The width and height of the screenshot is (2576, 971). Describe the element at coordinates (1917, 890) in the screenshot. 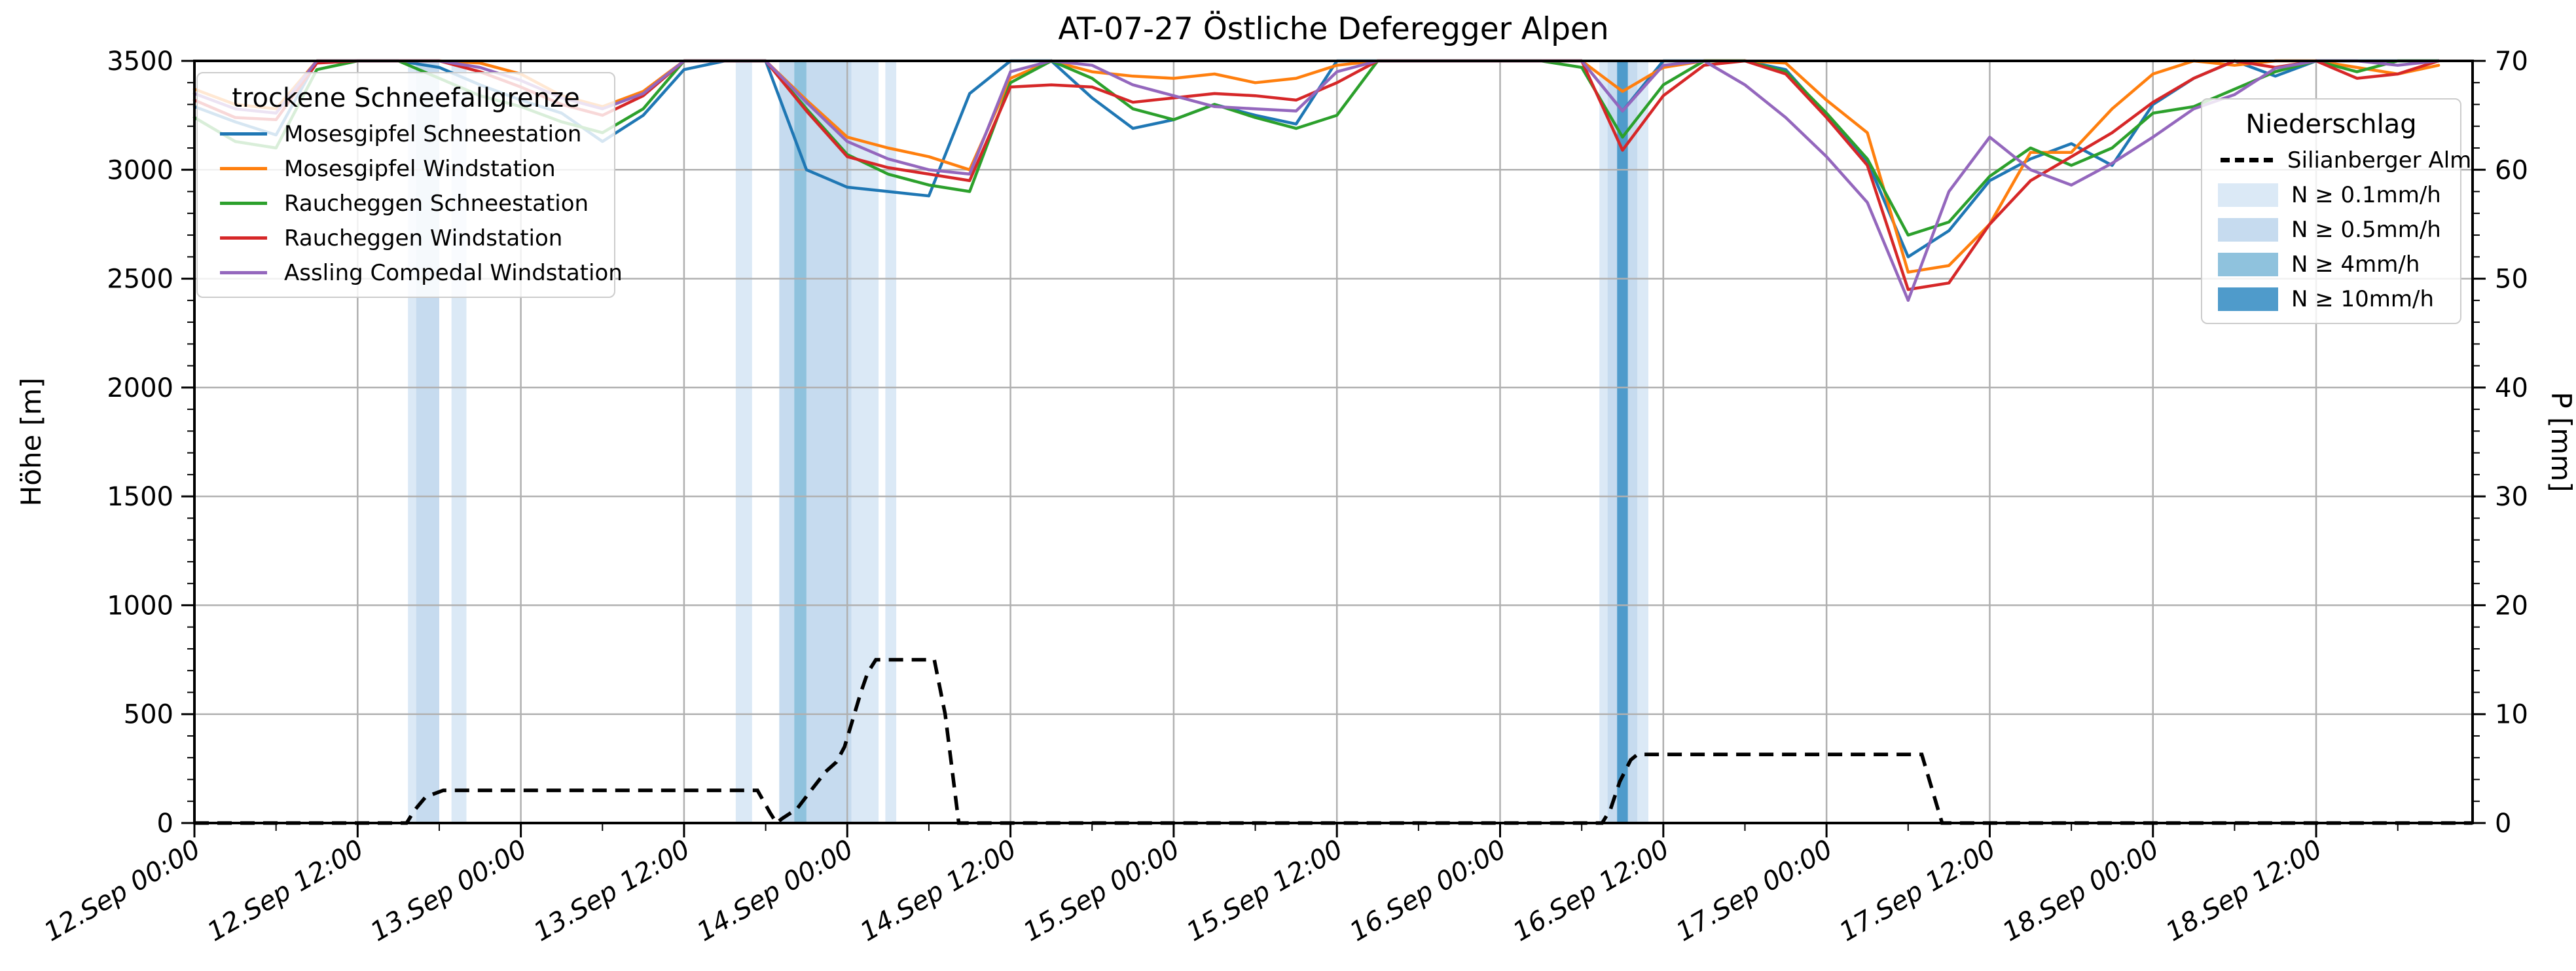

I see `x-tick-label: 17.Sep 12:00` at that location.